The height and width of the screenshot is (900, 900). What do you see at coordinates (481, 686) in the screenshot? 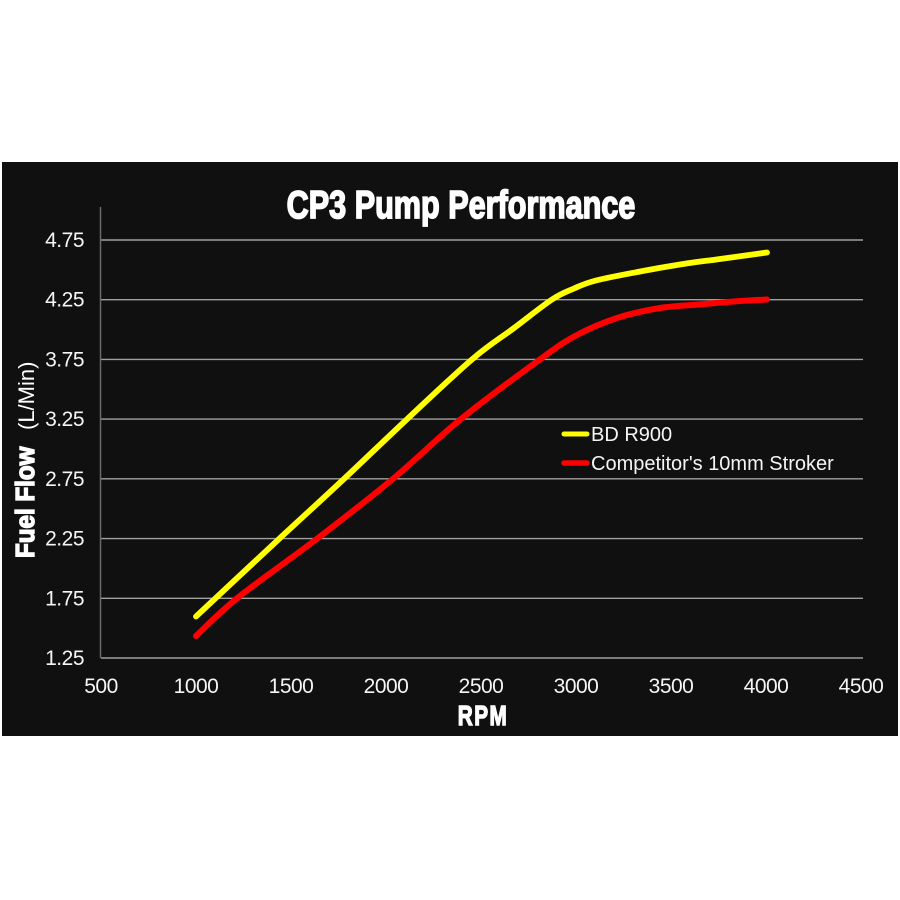
I see `svg-text: 2500` at bounding box center [481, 686].